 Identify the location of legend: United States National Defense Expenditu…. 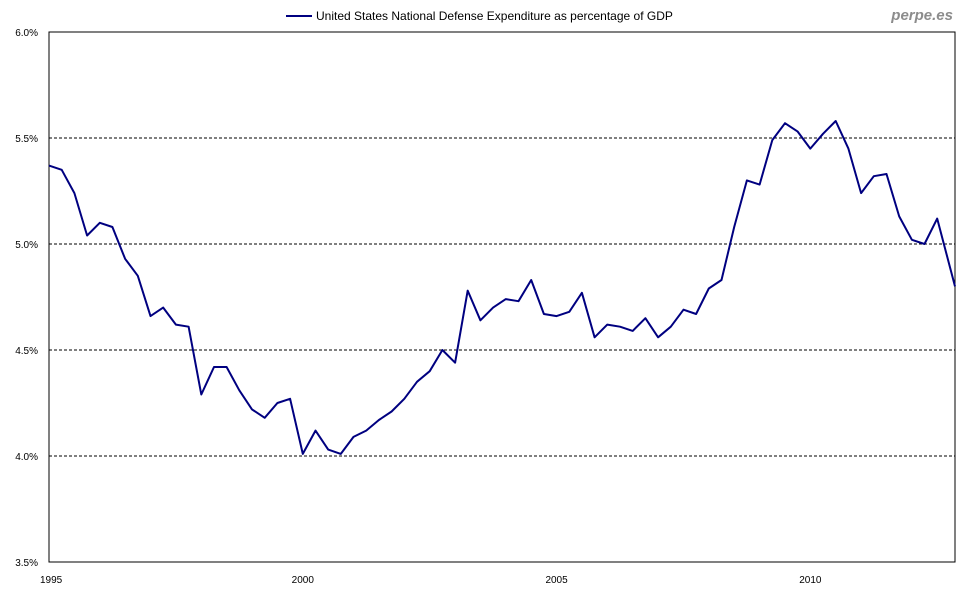
(479, 16).